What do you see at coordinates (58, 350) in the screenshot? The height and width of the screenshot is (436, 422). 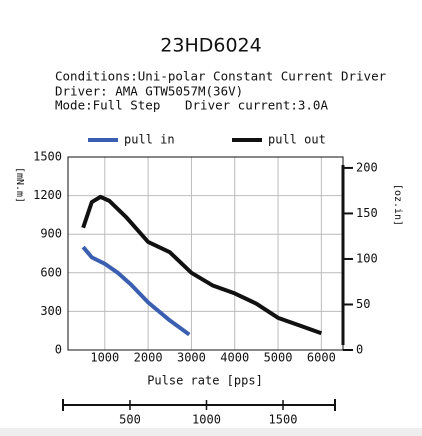 I see `y-tick-label: 0` at bounding box center [58, 350].